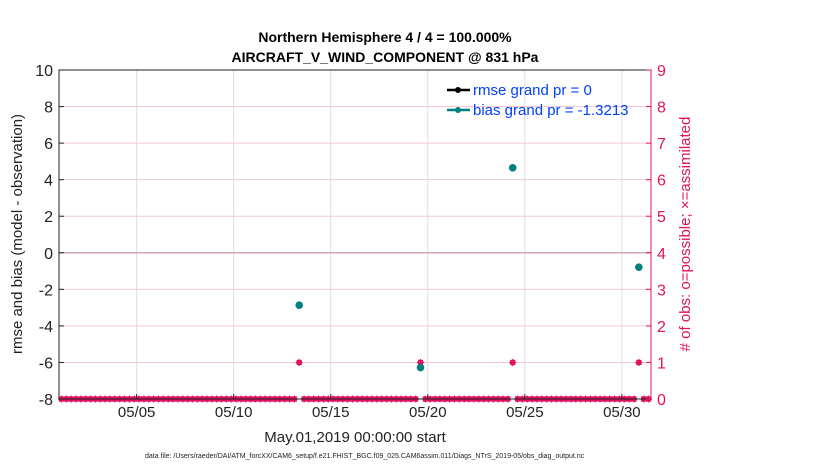  I want to click on y-tick-label: -2, so click(46, 290).